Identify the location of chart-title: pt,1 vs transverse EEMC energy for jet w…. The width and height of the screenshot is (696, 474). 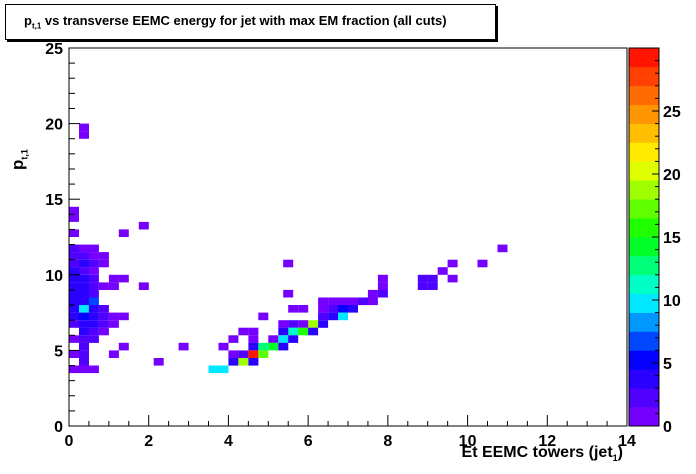
(235, 22).